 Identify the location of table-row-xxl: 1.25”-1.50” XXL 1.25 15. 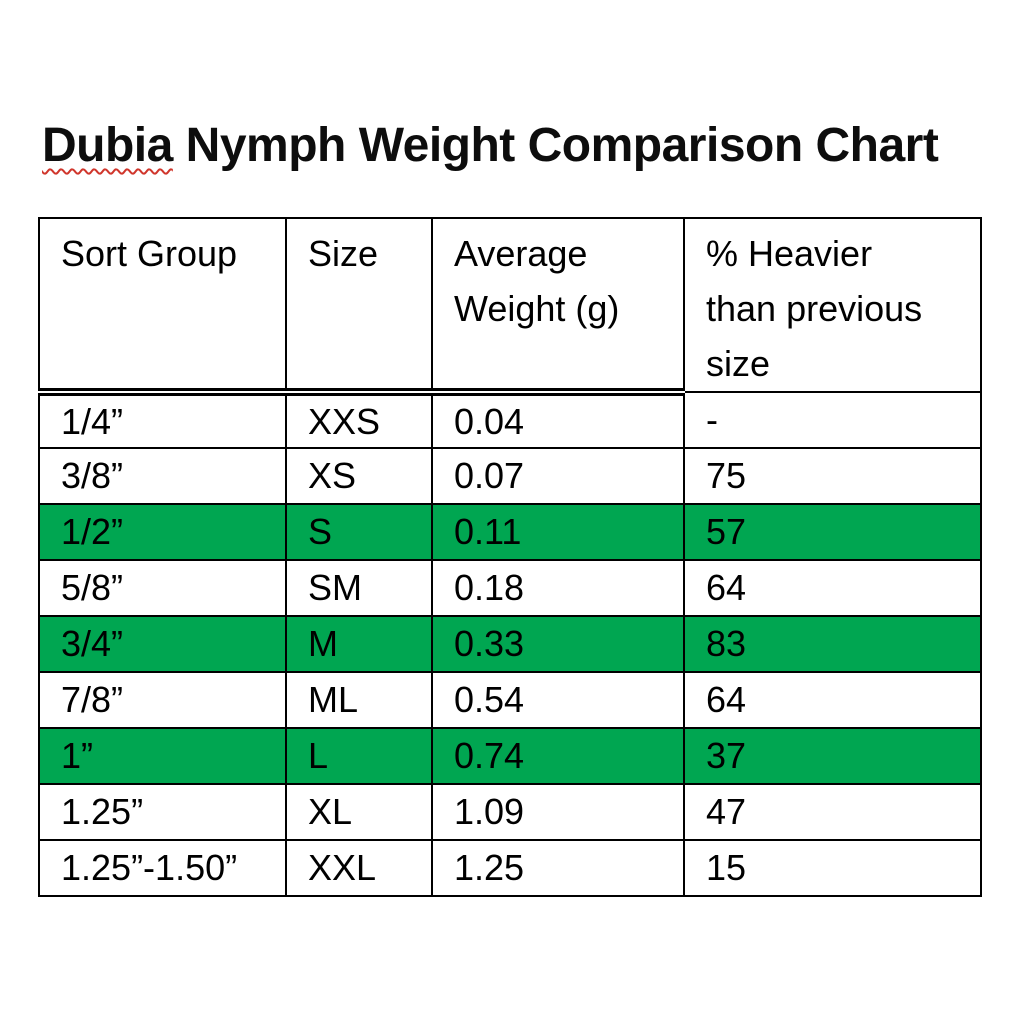
(510, 868).